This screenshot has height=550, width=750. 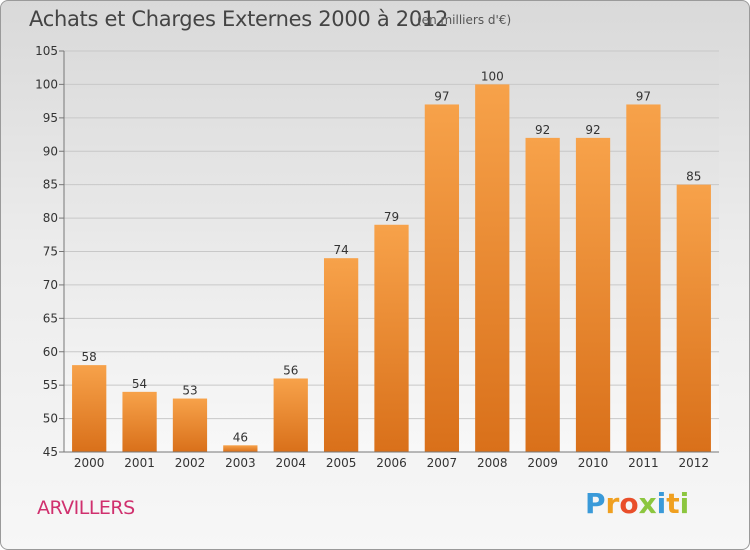 I want to click on logo-letter: t, so click(x=673, y=503).